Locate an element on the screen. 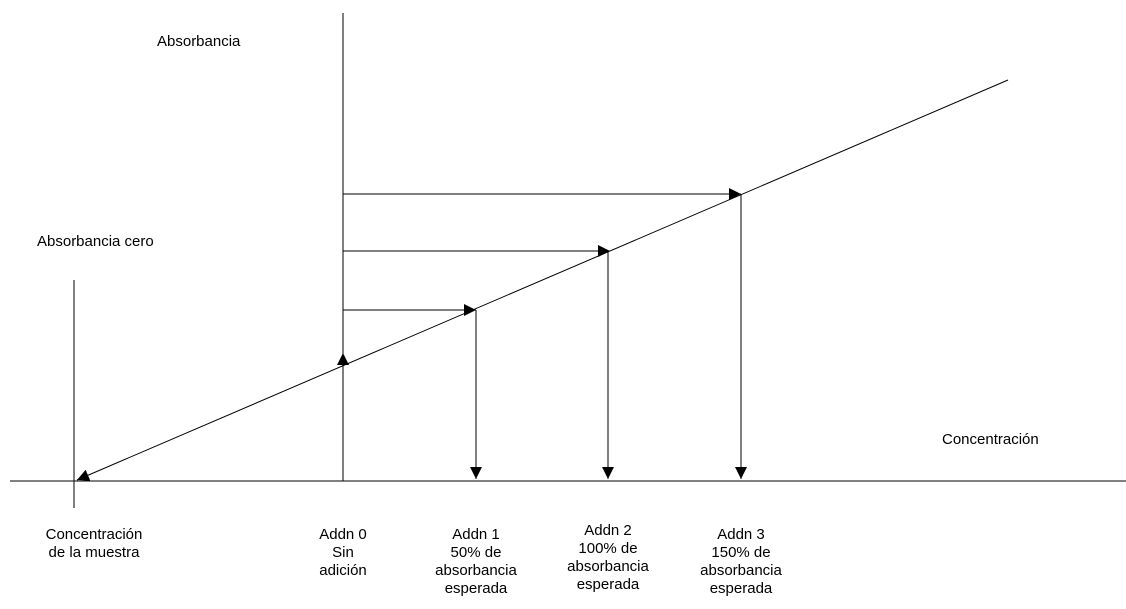  addn1-line-2: 50% de is located at coordinates (476, 552).